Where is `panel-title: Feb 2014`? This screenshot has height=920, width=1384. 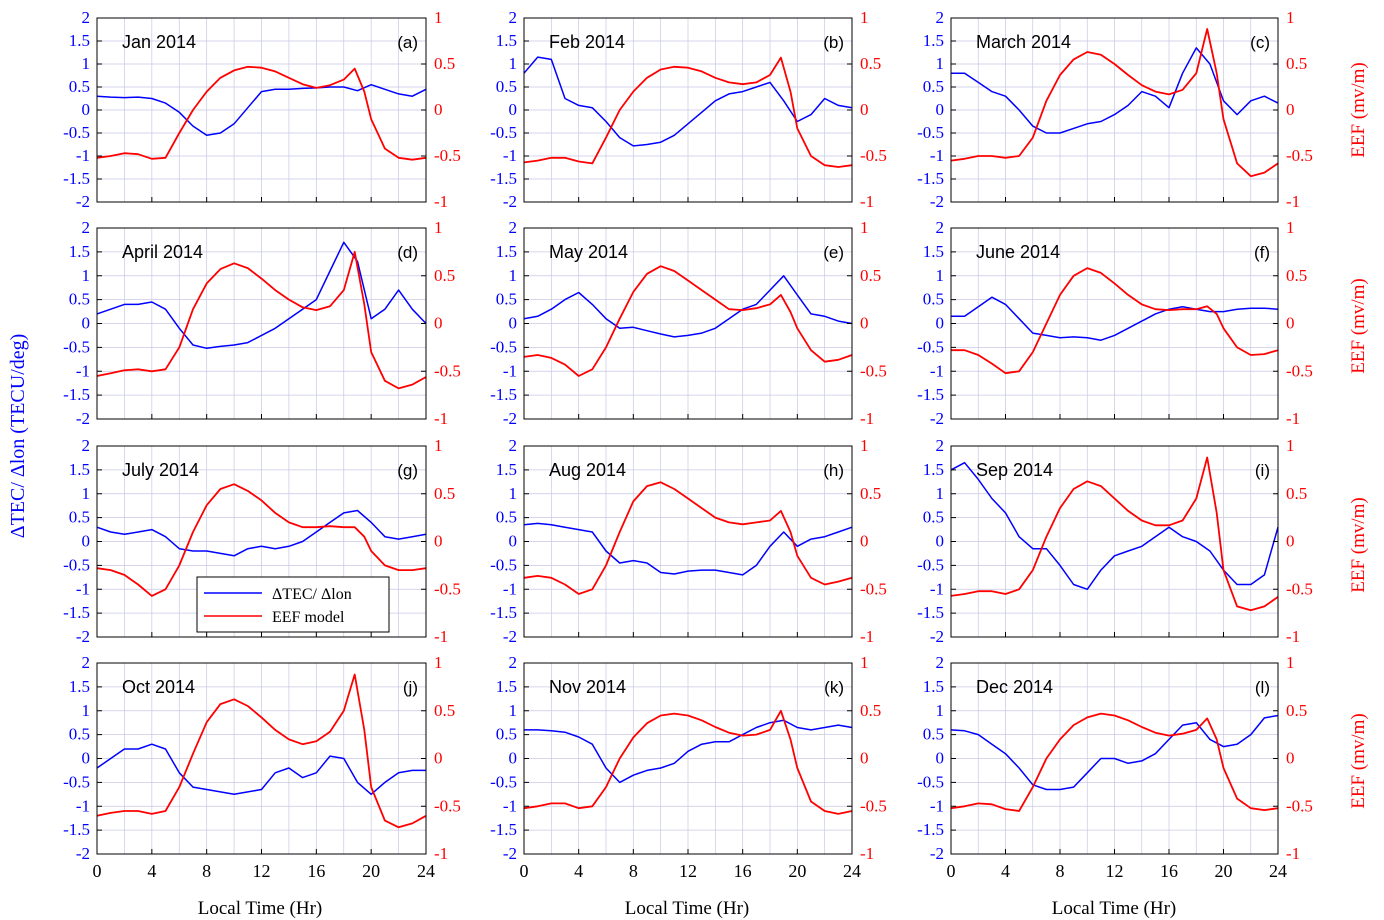 panel-title: Feb 2014 is located at coordinates (587, 42).